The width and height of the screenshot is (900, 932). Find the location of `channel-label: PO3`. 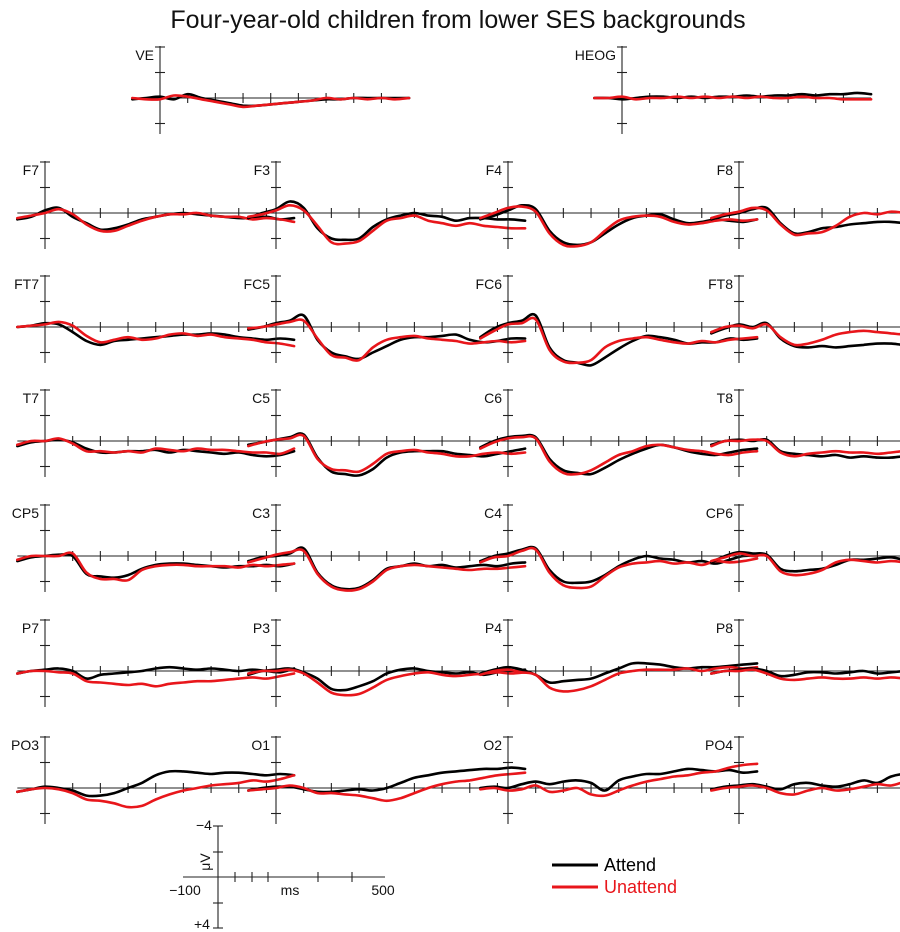

channel-label: PO3 is located at coordinates (25, 745).